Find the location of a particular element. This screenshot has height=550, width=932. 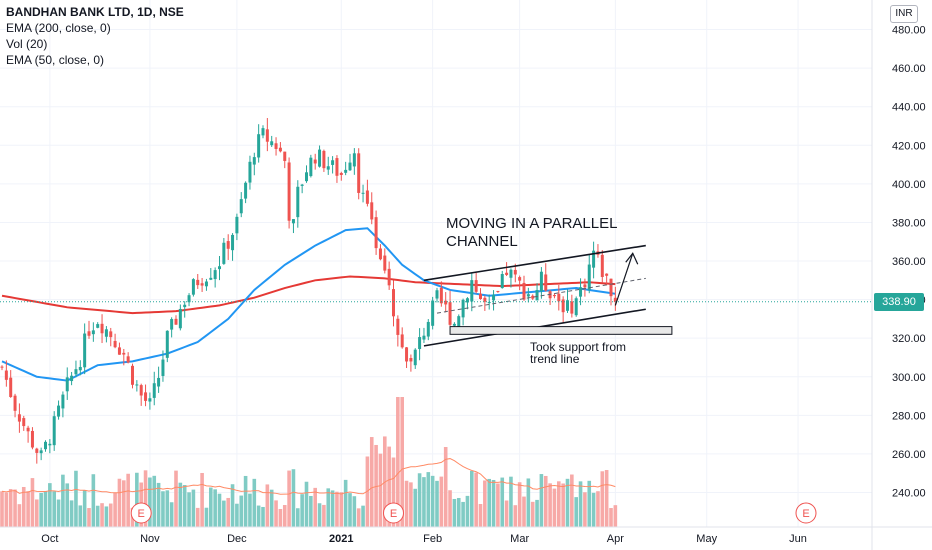

arrow-head-icon is located at coordinates (632, 258).